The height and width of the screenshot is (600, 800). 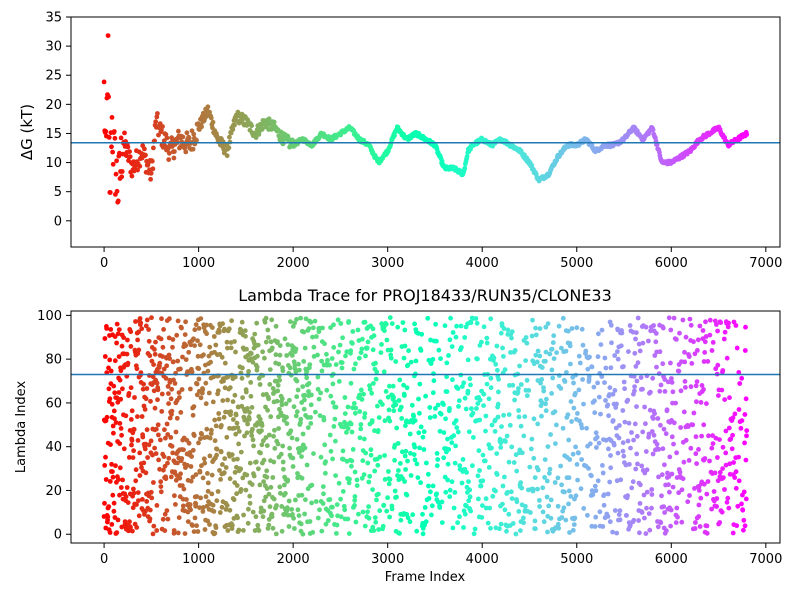 What do you see at coordinates (104, 263) in the screenshot?
I see `dg-x-tick-label: 0` at bounding box center [104, 263].